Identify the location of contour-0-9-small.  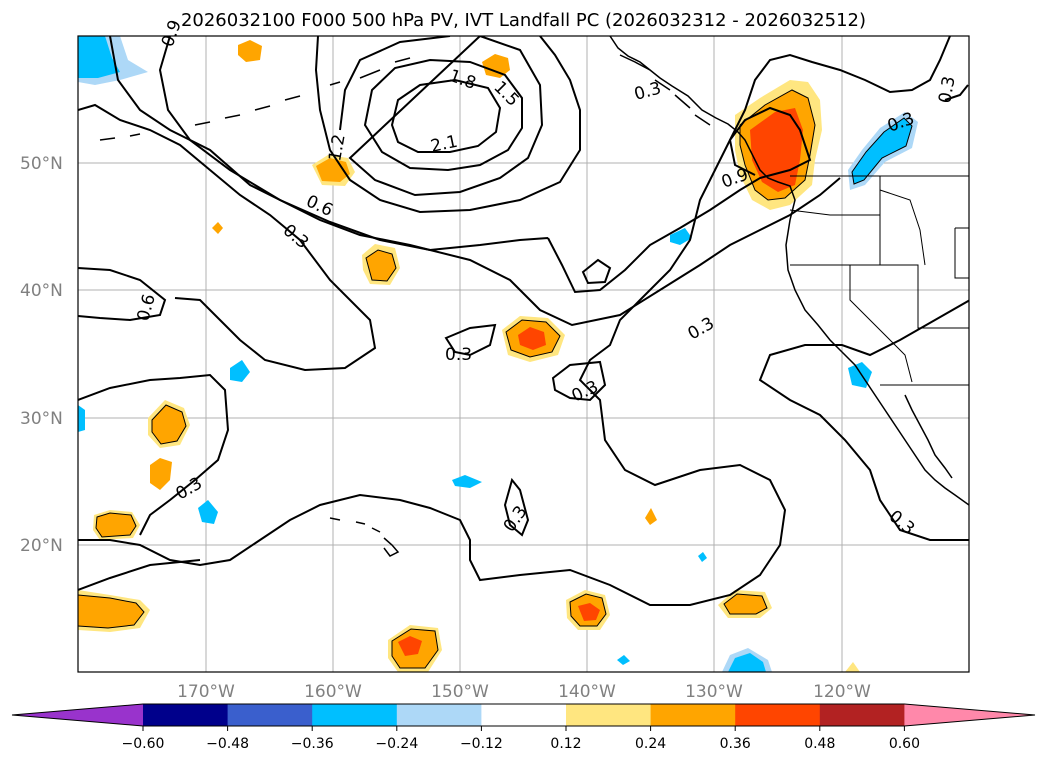
(596, 271).